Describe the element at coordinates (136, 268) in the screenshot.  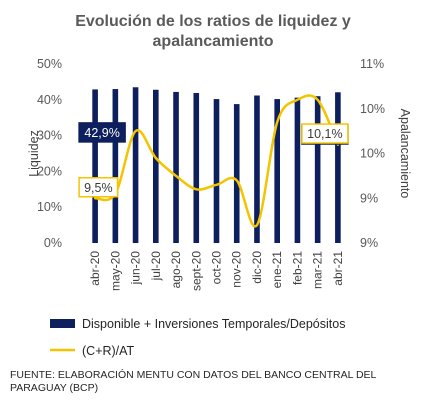
I see `x-tick-label: jun-20` at that location.